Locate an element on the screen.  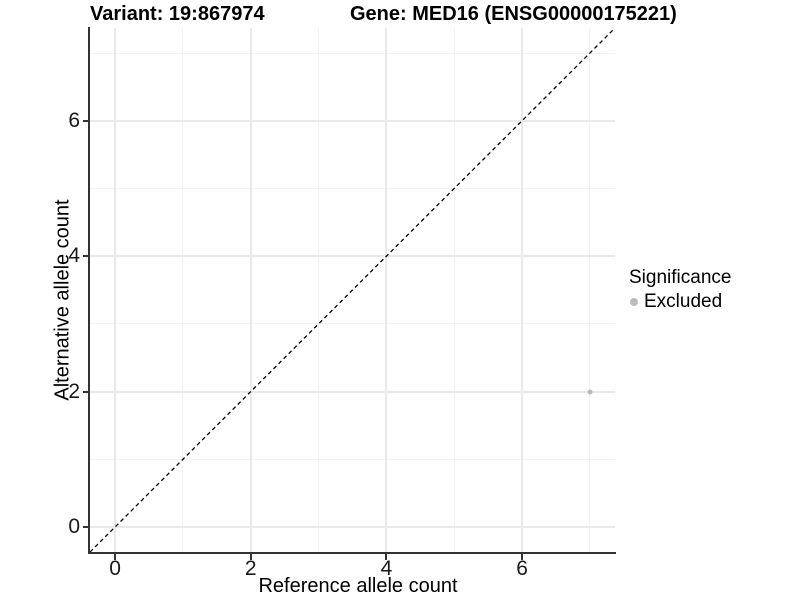
legend-item-label: Excluded is located at coordinates (683, 301).